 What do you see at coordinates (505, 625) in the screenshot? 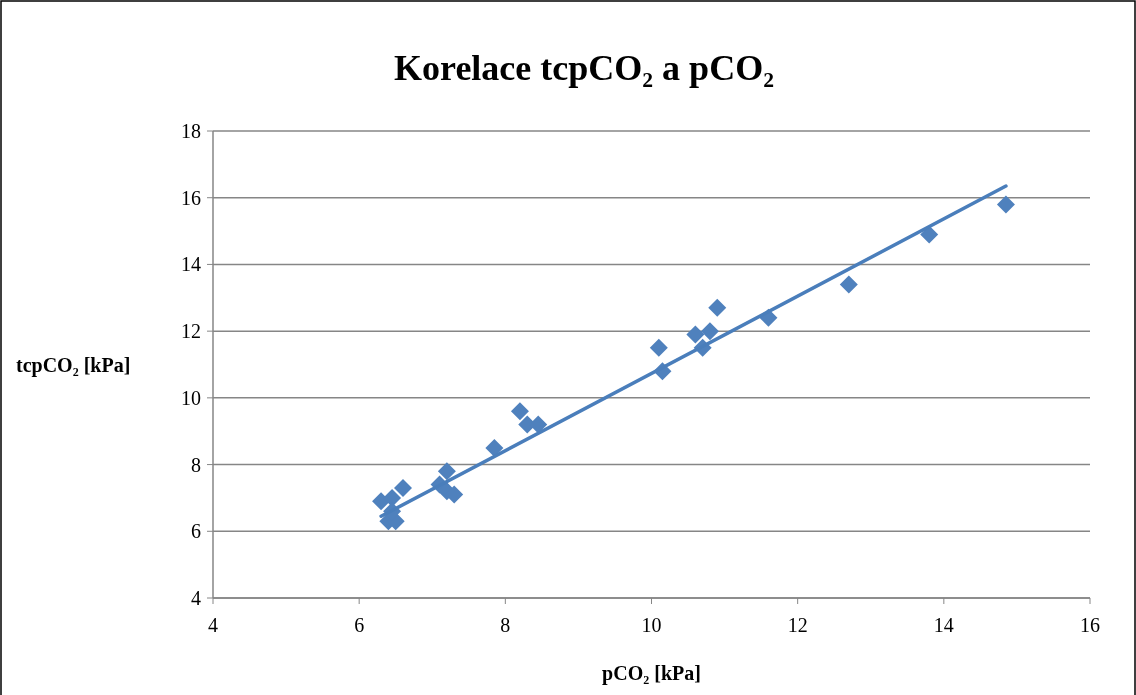
I see `x-tick-label: 8` at bounding box center [505, 625].